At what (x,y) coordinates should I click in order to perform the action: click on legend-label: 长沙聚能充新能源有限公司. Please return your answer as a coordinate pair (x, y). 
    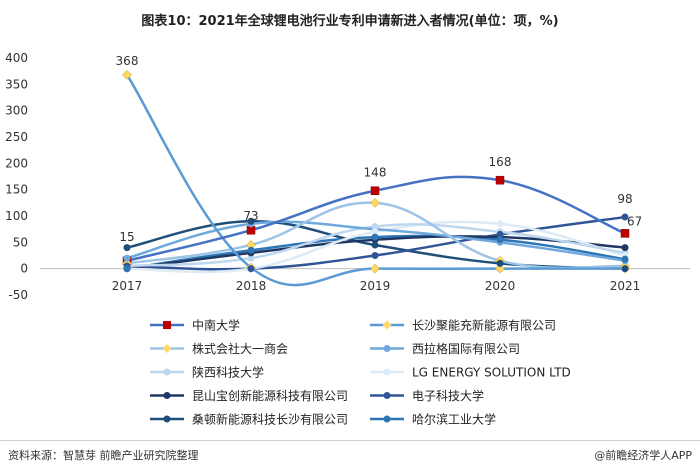
    Looking at the image, I should click on (484, 325).